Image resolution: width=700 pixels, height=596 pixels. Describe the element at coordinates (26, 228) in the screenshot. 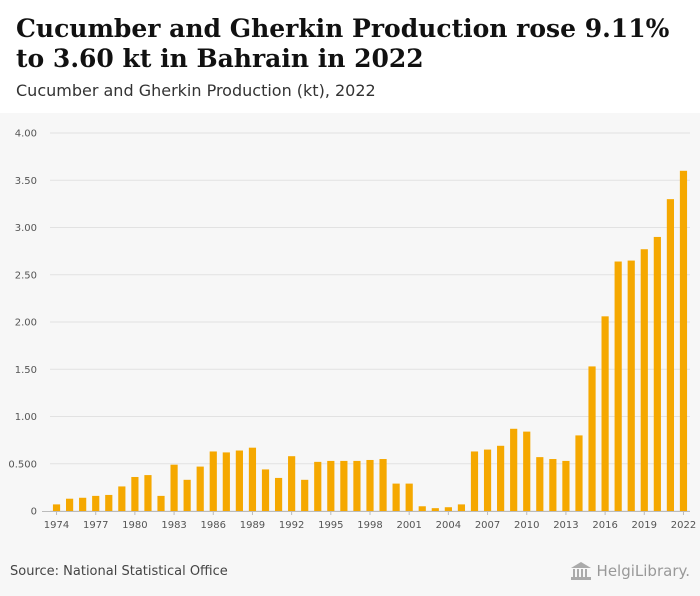

I see `y-tick-label: 3.00` at that location.